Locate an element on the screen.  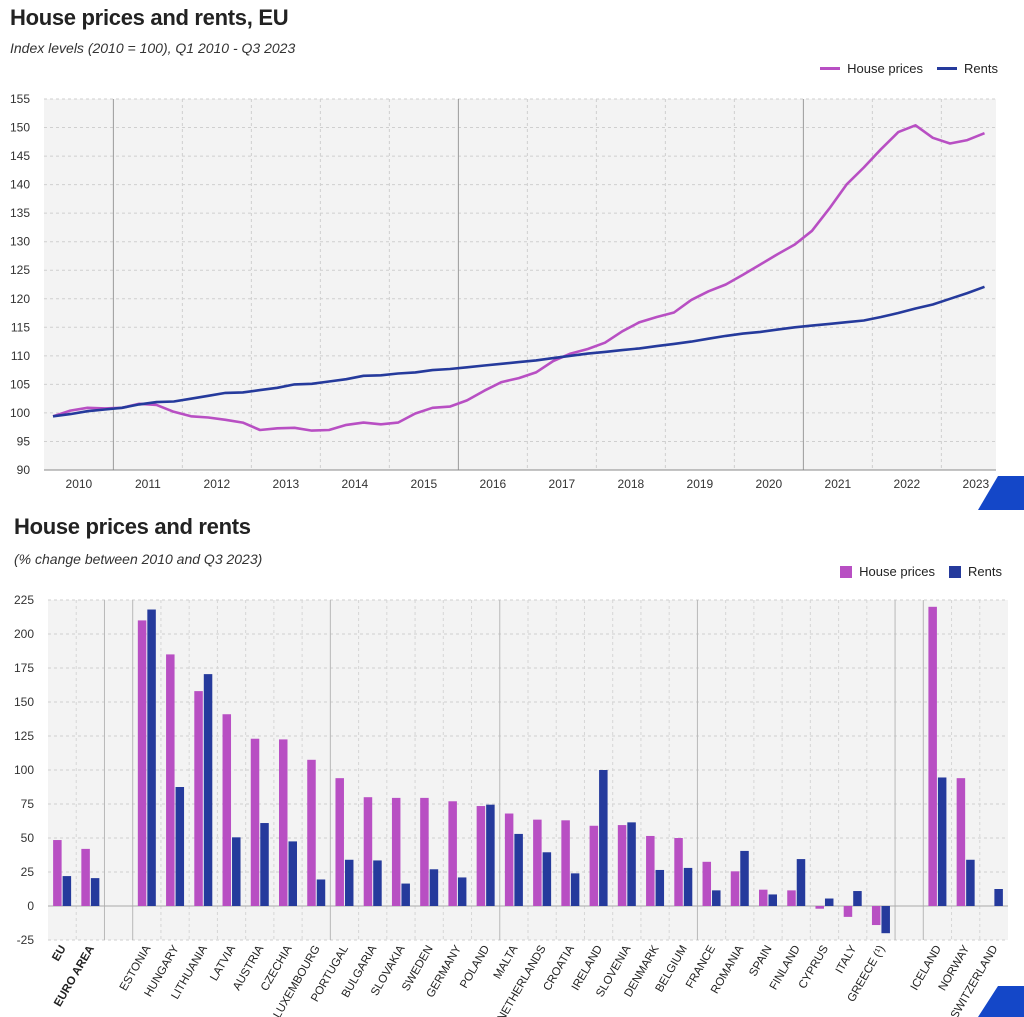
chart2-ytick-label: 0 is located at coordinates (30, 906).